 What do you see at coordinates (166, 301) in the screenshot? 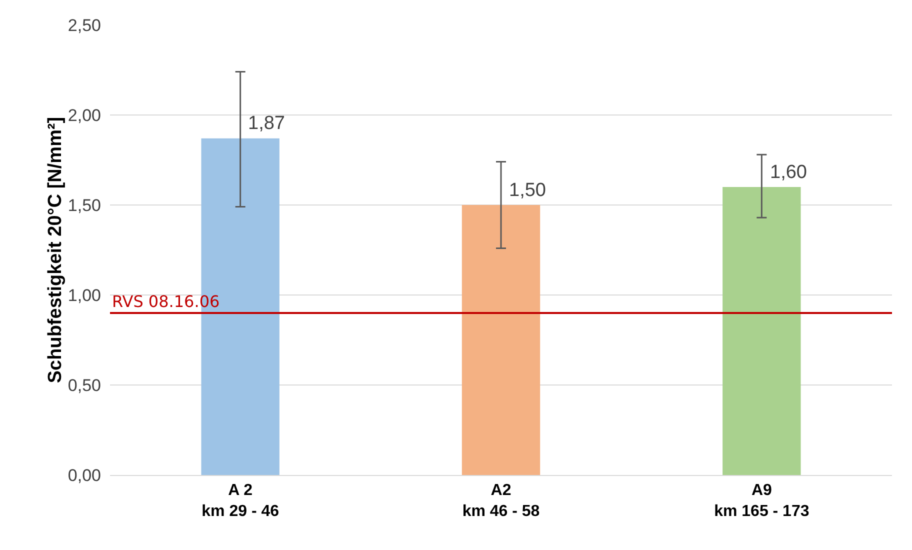
I see `ref-line-label: RVS 08.16.06` at bounding box center [166, 301].